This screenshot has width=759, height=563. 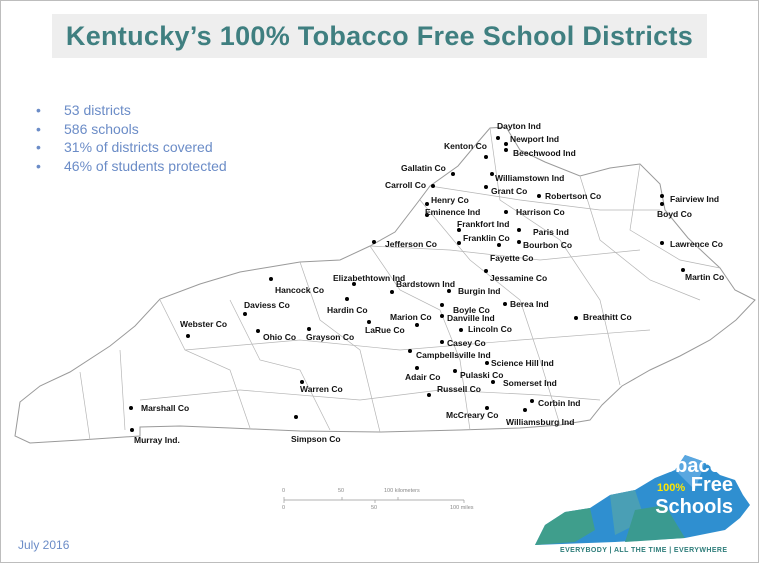 What do you see at coordinates (426, 284) in the screenshot?
I see `district-label: Bardstown Ind` at bounding box center [426, 284].